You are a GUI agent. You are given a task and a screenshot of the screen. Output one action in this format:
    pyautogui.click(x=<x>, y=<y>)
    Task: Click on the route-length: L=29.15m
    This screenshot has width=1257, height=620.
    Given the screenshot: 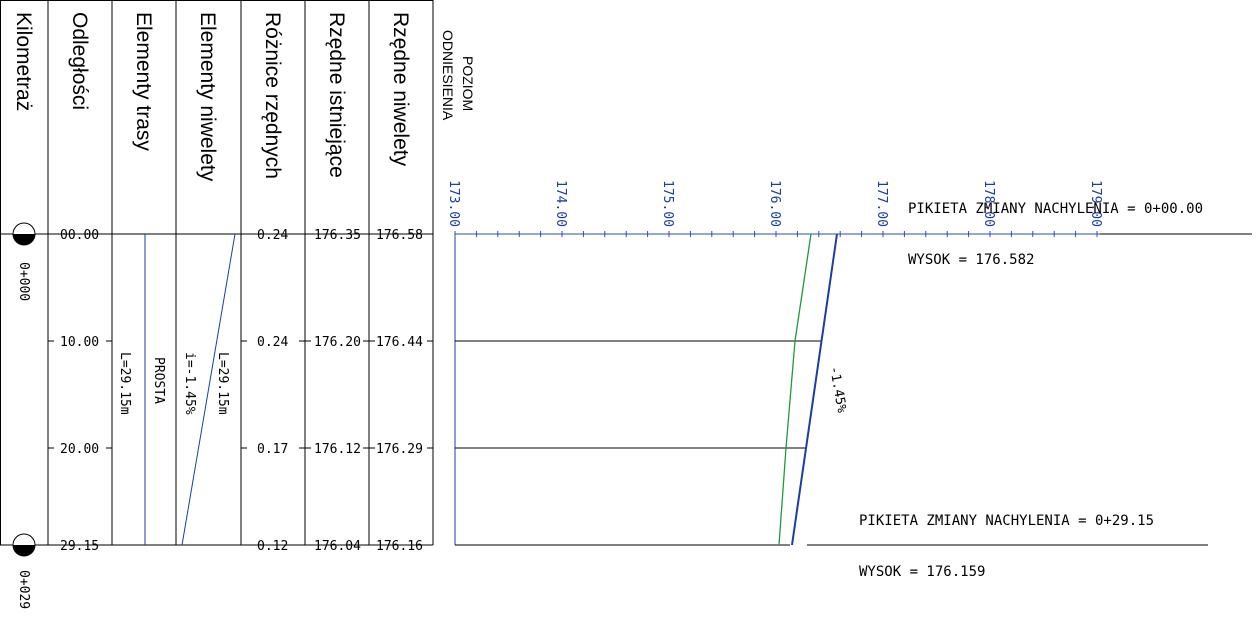 What is the action you would take?
    pyautogui.click(x=124, y=383)
    